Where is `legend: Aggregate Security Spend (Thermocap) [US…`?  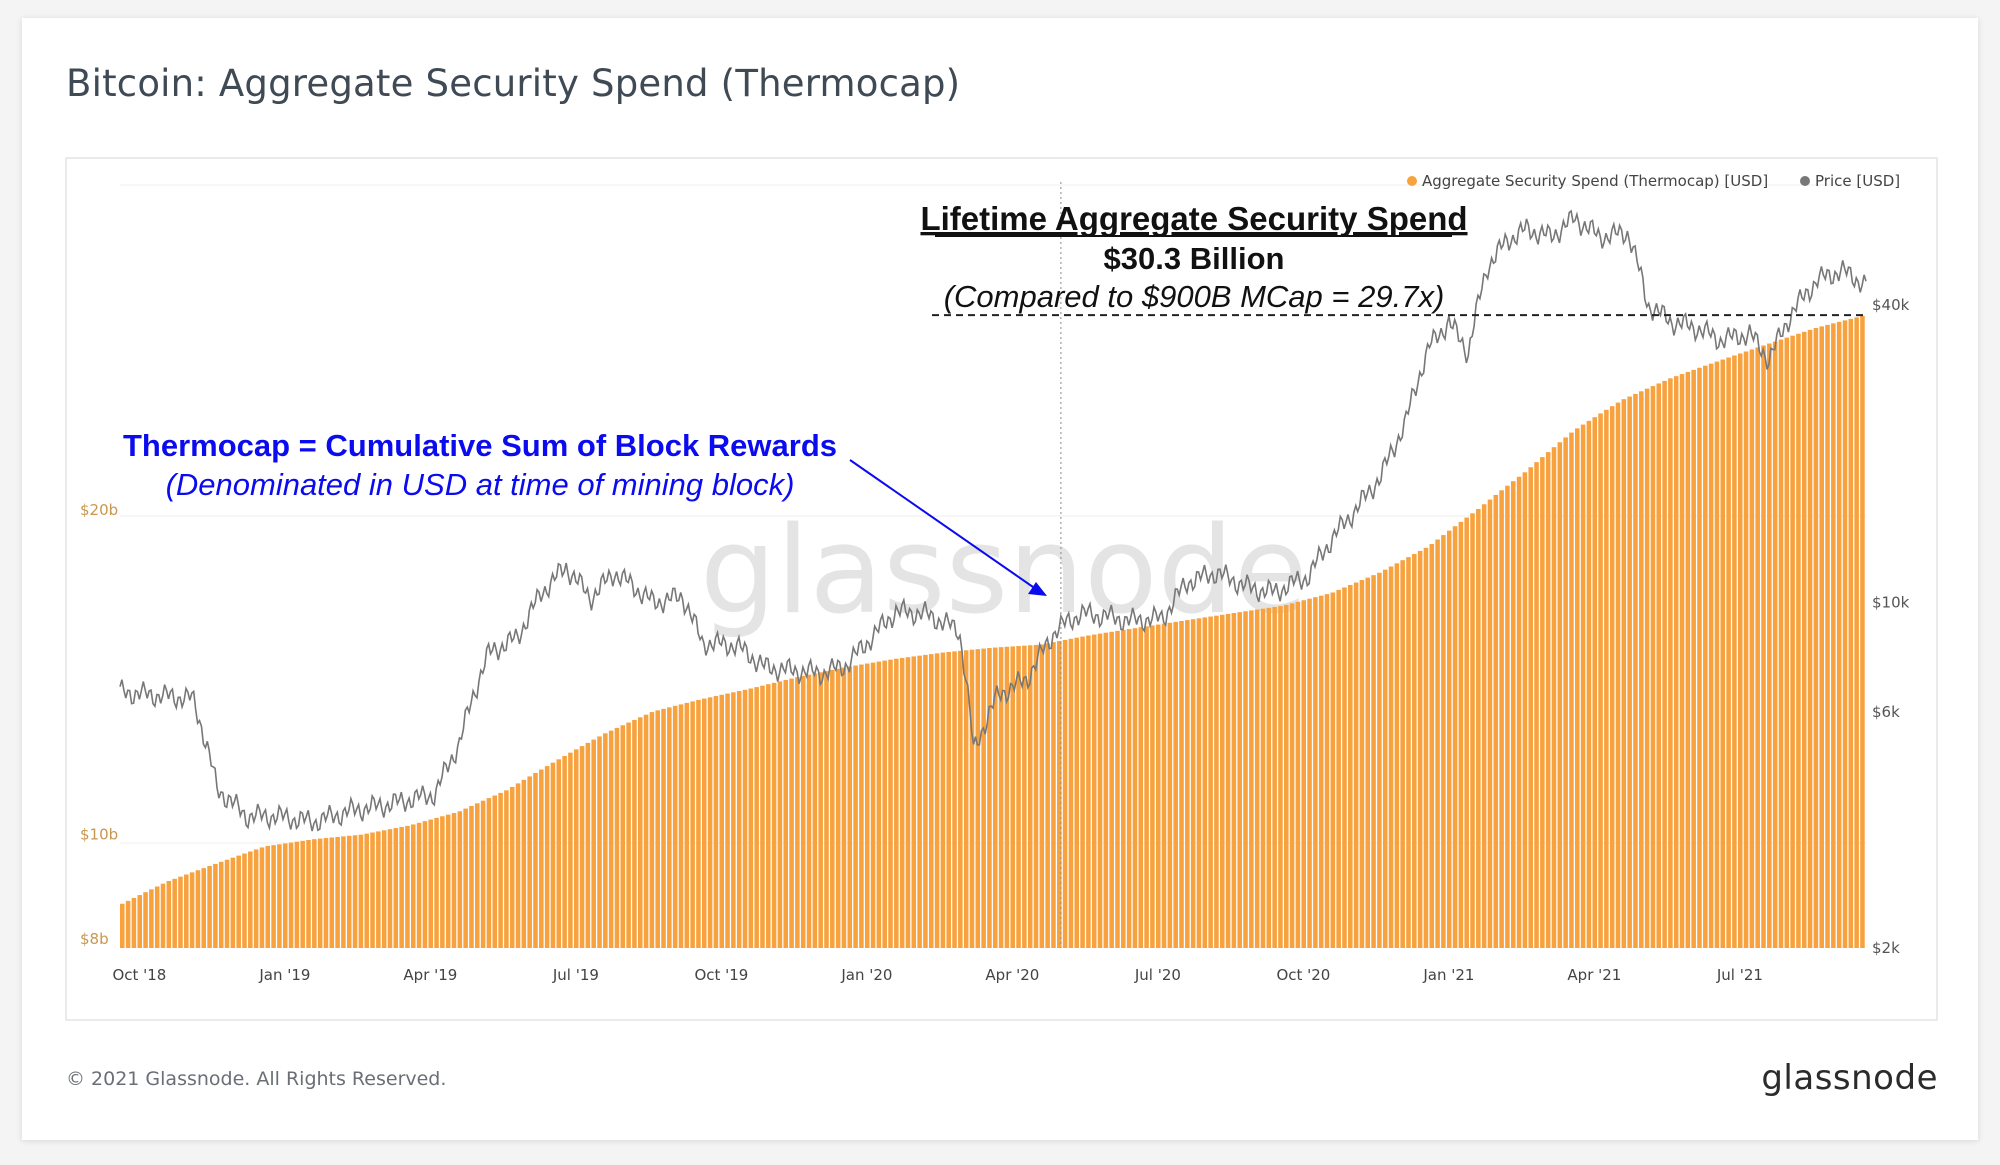
legend: Aggregate Security Spend (Thermocap) [US… is located at coordinates (1653, 181).